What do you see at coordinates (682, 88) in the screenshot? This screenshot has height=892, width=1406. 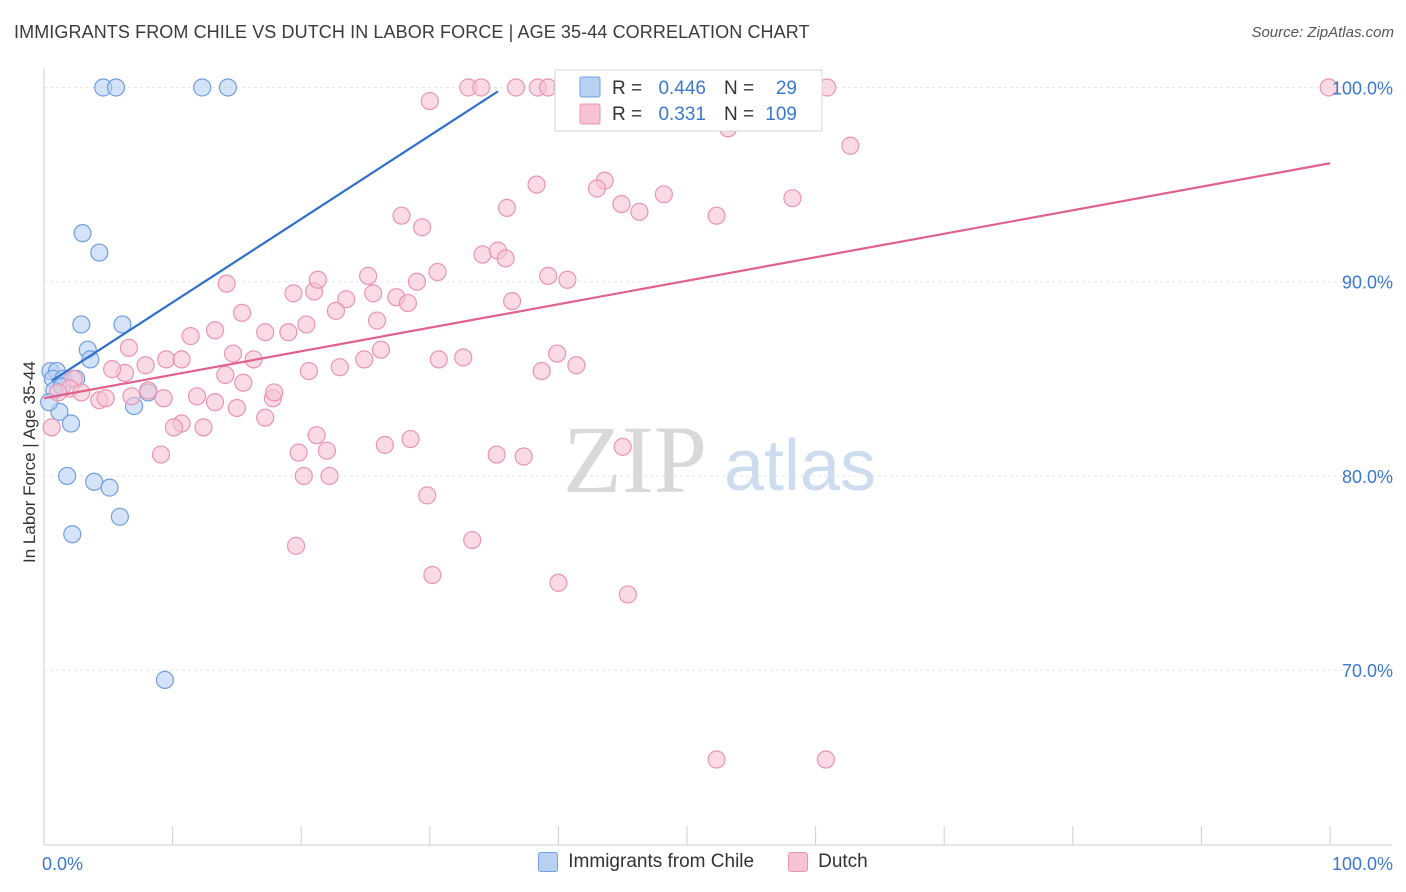 I see `stats-blue-r: 0.446` at bounding box center [682, 88].